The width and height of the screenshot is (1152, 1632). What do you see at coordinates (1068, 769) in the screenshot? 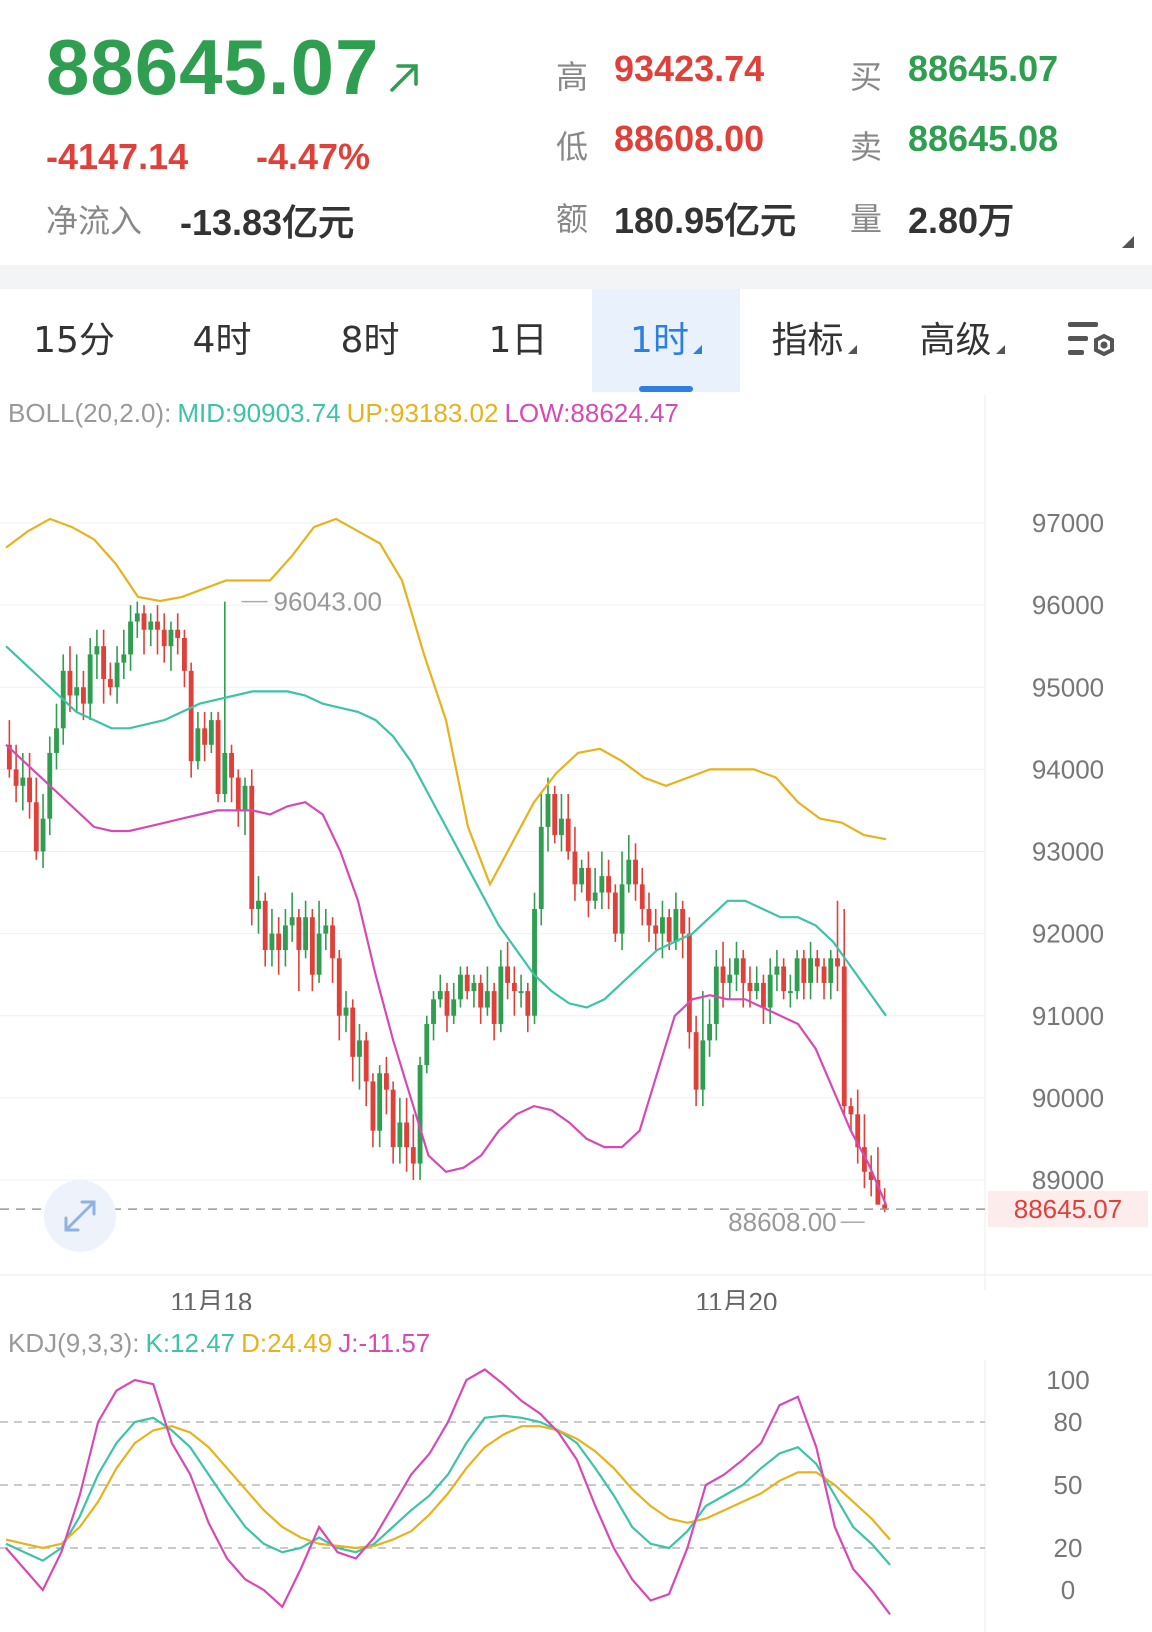
I see `y-tick-label: 94000` at bounding box center [1068, 769].